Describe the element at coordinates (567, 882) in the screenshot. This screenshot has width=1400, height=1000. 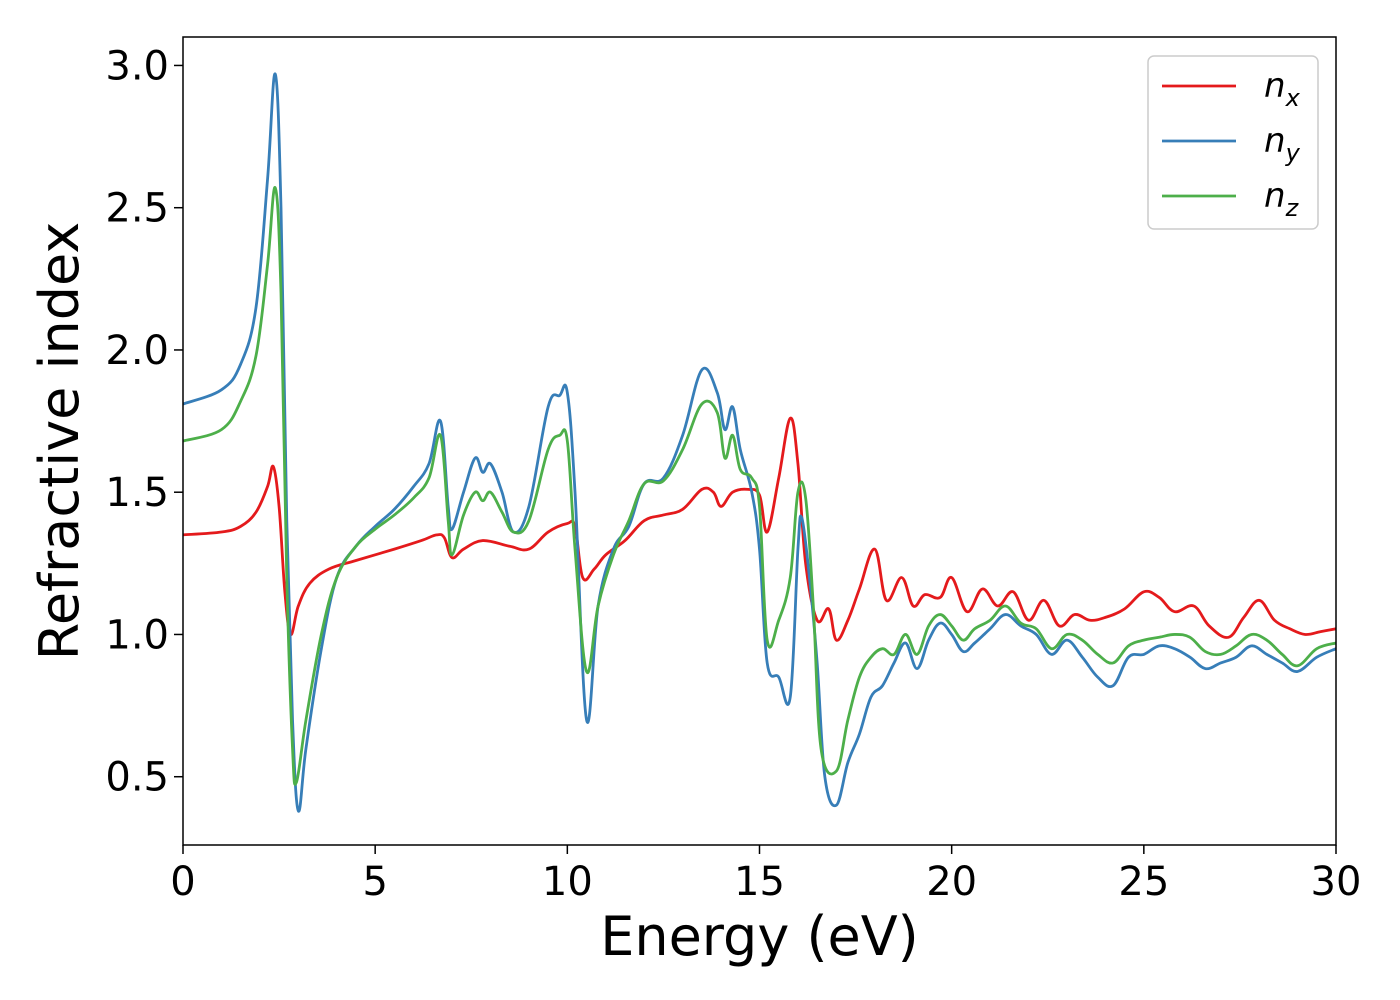
I see `x-tick-label: 10` at that location.